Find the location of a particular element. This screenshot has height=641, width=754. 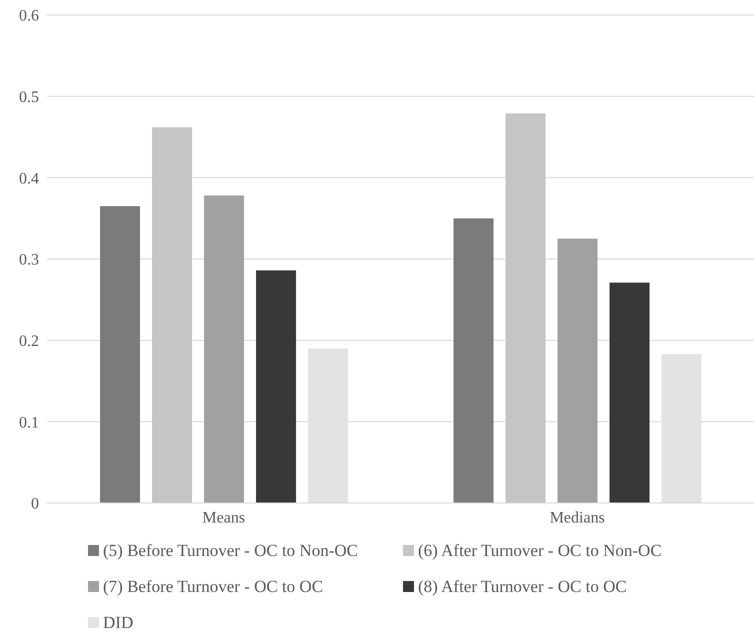

y-tick-label: 0.4 is located at coordinates (29, 179).